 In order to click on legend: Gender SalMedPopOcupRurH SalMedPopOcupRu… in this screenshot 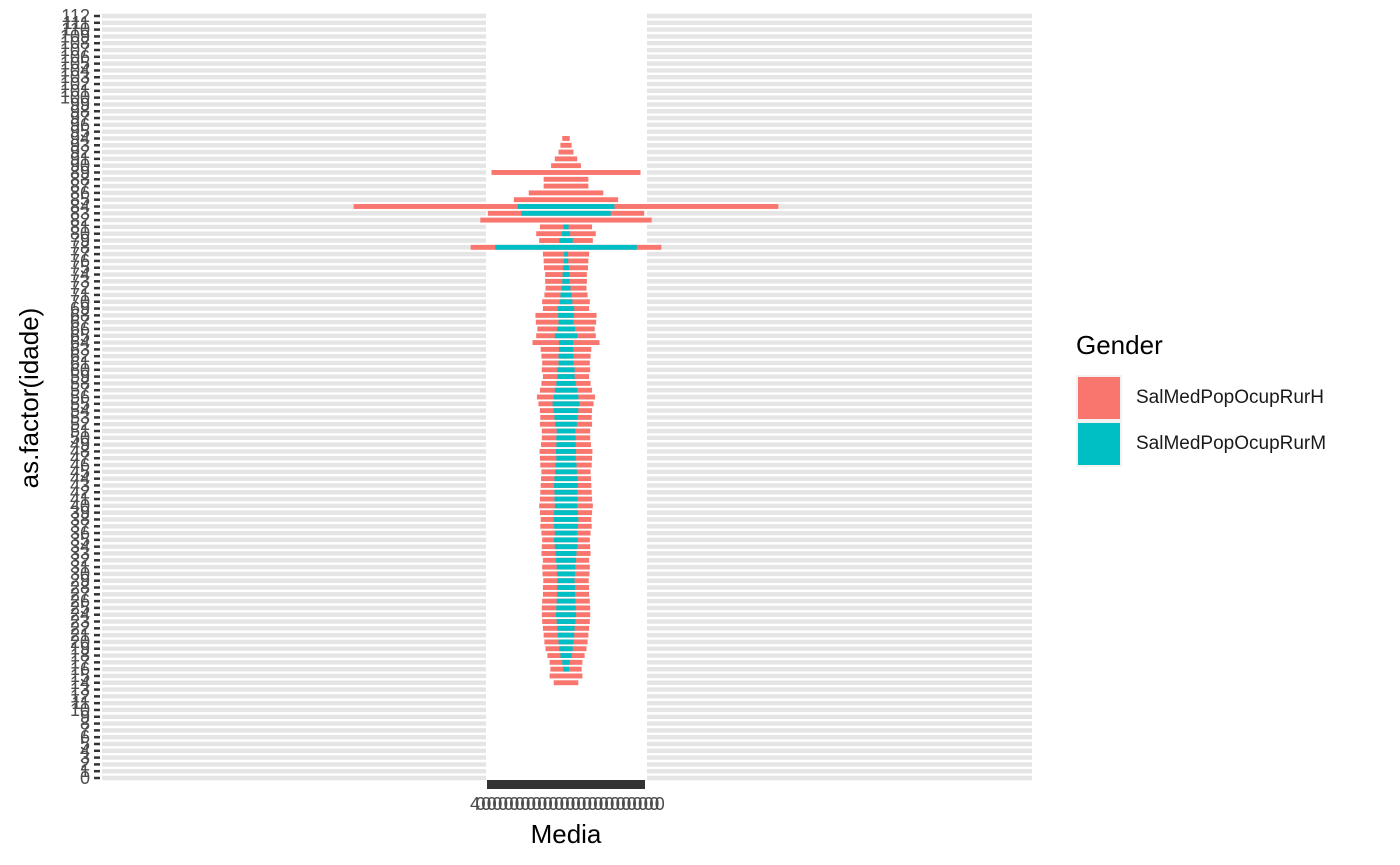, I will do `click(1201, 398)`.